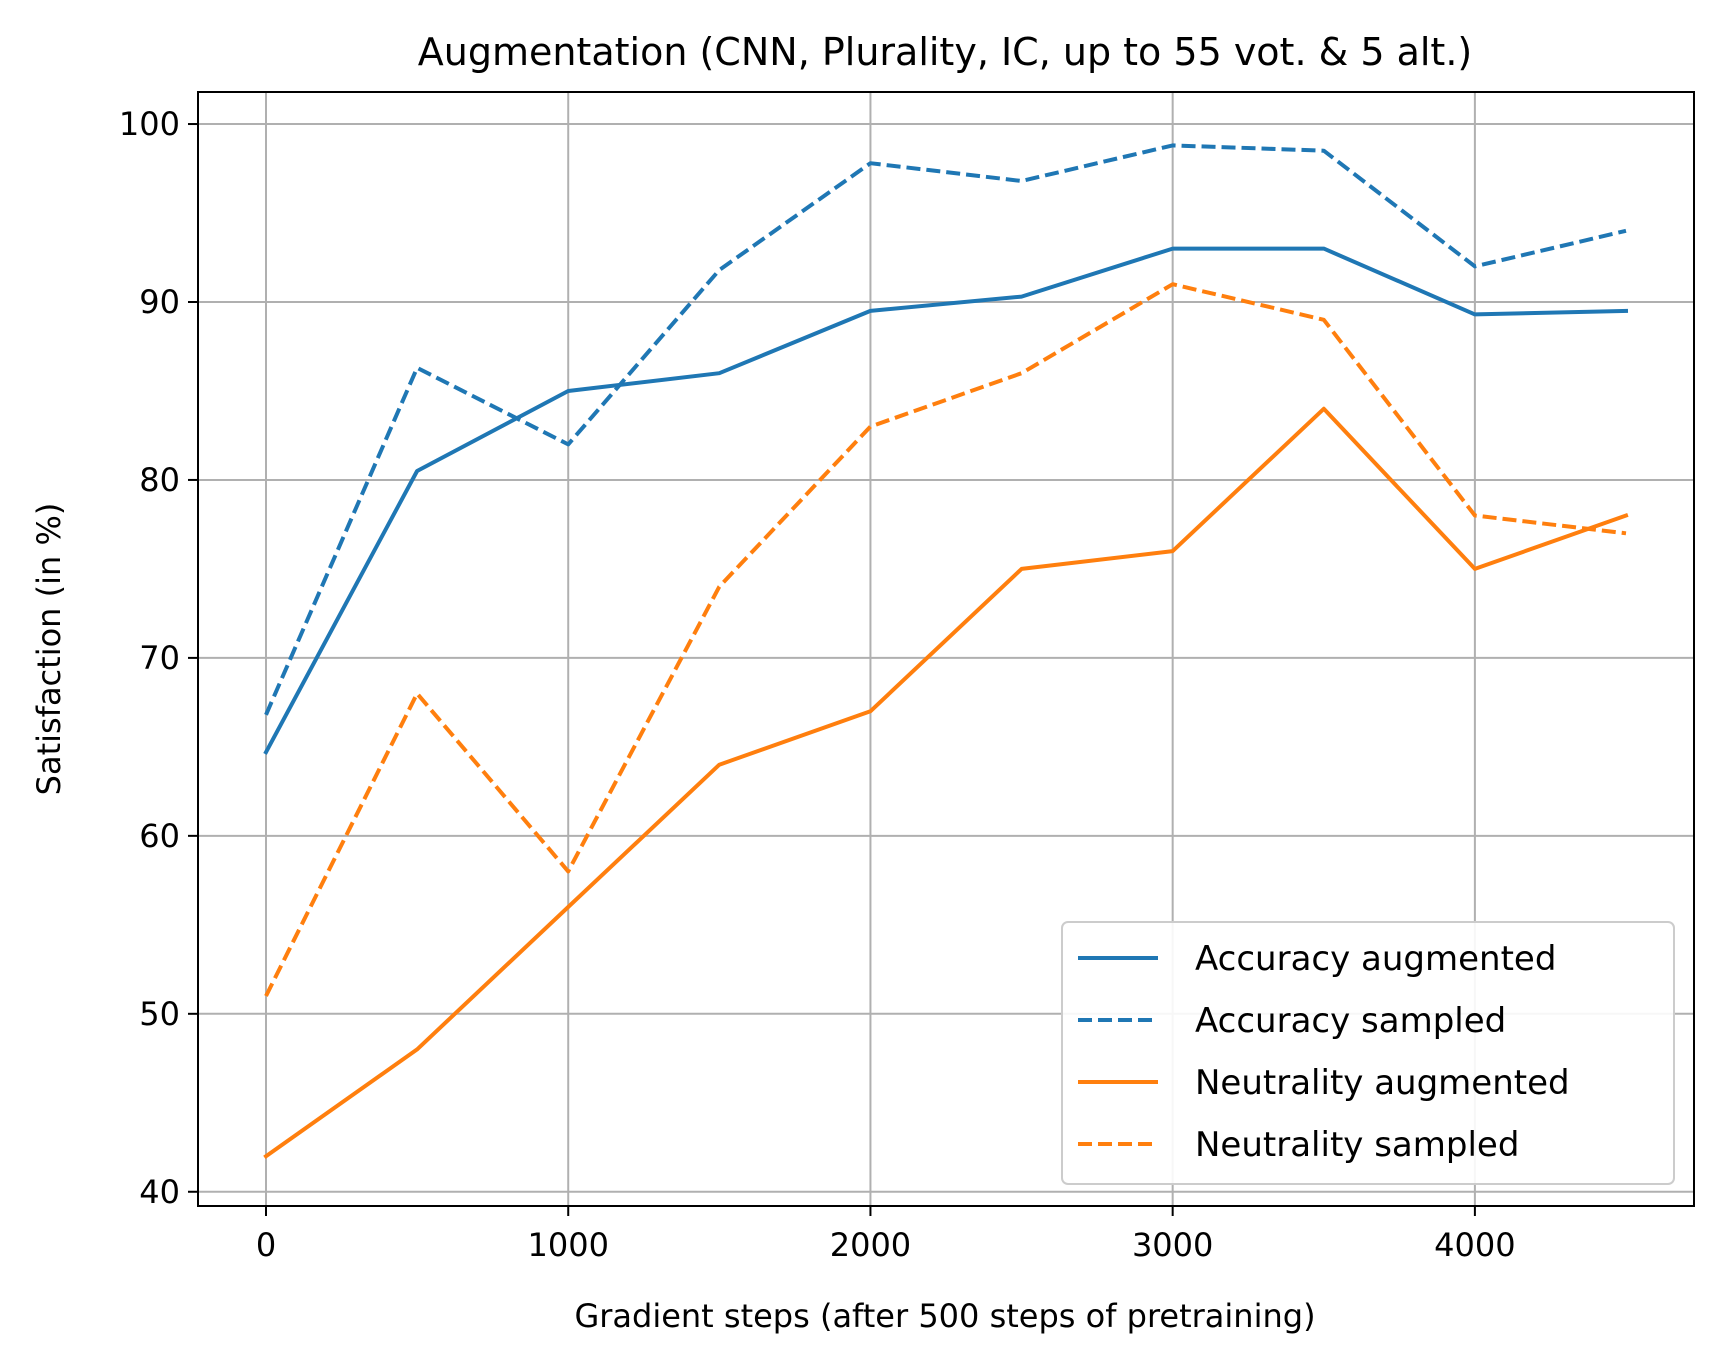 The width and height of the screenshot is (1715, 1365). What do you see at coordinates (159, 302) in the screenshot?
I see `y-tick-label: 90` at bounding box center [159, 302].